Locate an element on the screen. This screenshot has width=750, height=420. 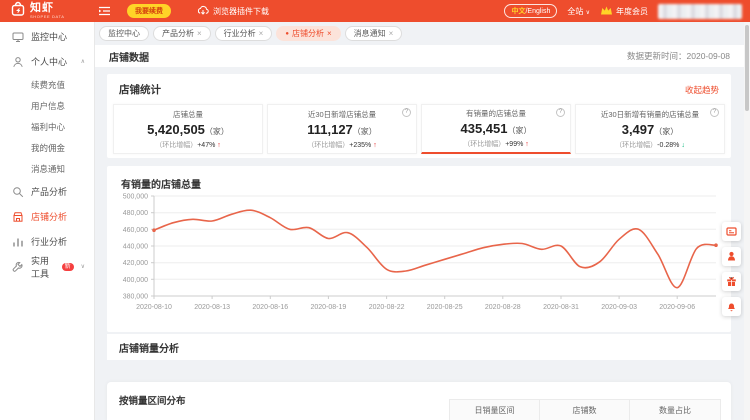
magnifier-icon is located at coordinates (18, 192).